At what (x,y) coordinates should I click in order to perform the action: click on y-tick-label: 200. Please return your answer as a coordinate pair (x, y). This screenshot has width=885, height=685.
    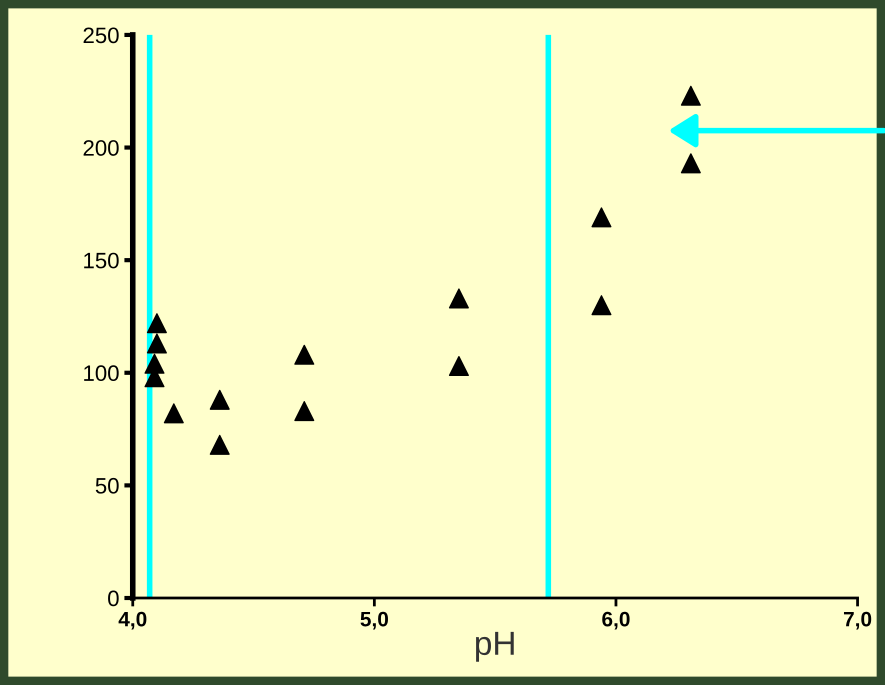
    Looking at the image, I should click on (101, 148).